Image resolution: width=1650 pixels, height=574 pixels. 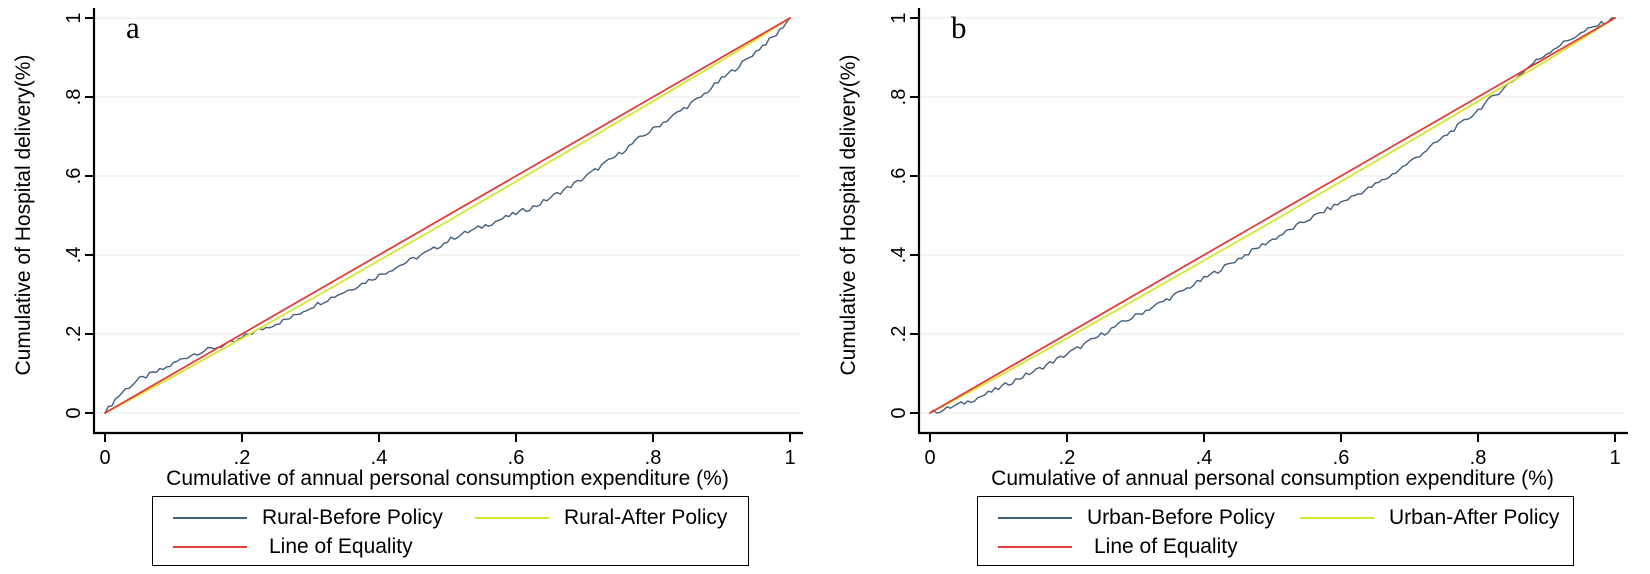 I want to click on legend-label: Rural-Before Policy, so click(x=352, y=517).